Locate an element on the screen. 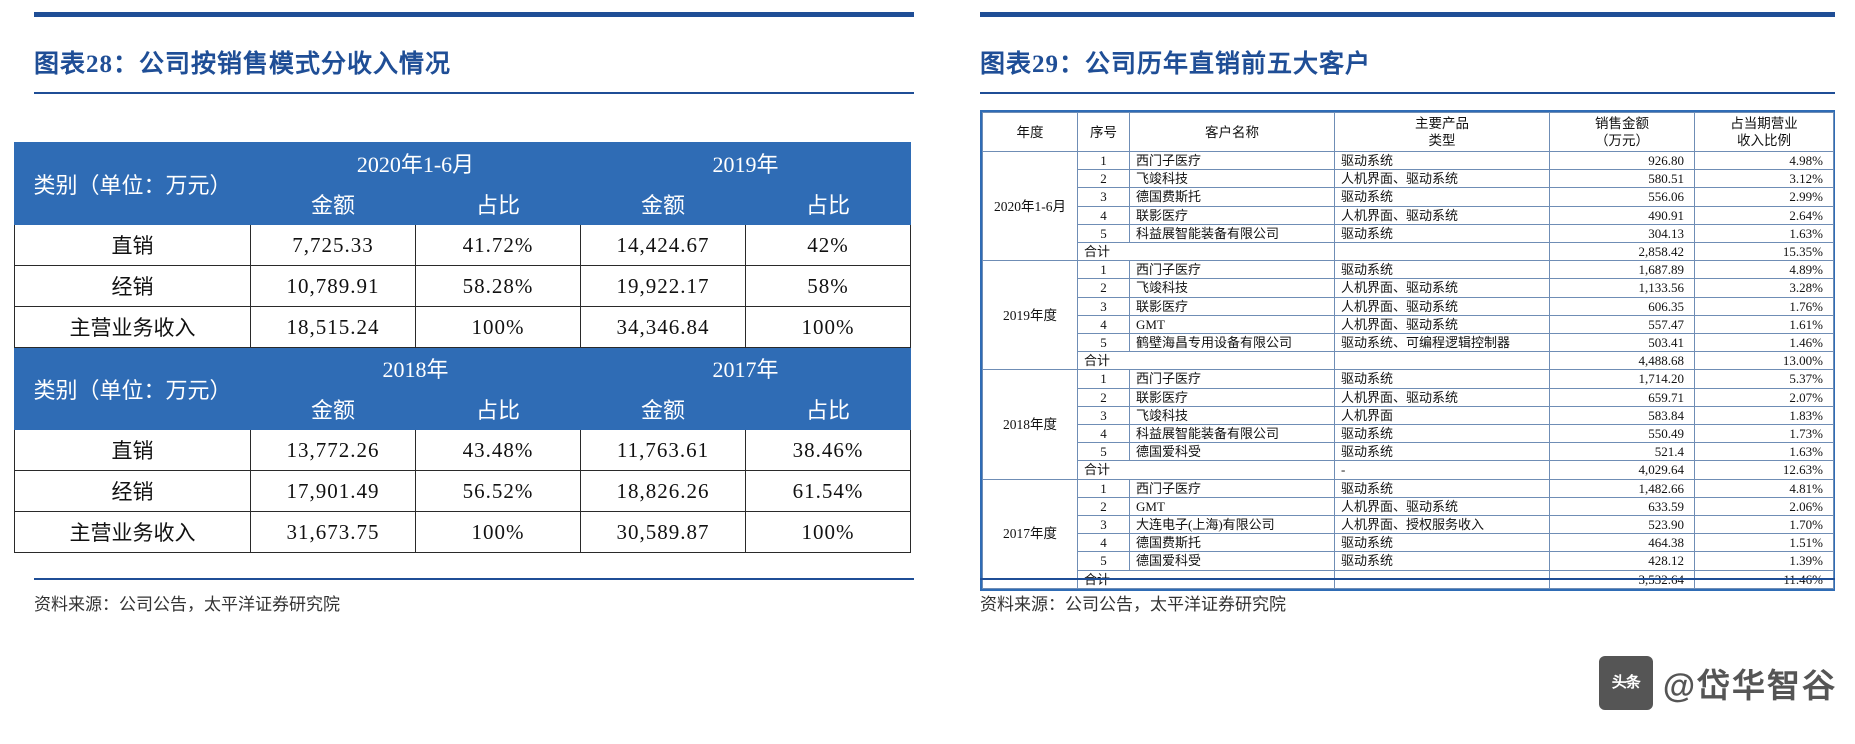 The image size is (1855, 744). table-row: 主营业务收入 18,515.24 100% 34,346.84 100% is located at coordinates (463, 327).